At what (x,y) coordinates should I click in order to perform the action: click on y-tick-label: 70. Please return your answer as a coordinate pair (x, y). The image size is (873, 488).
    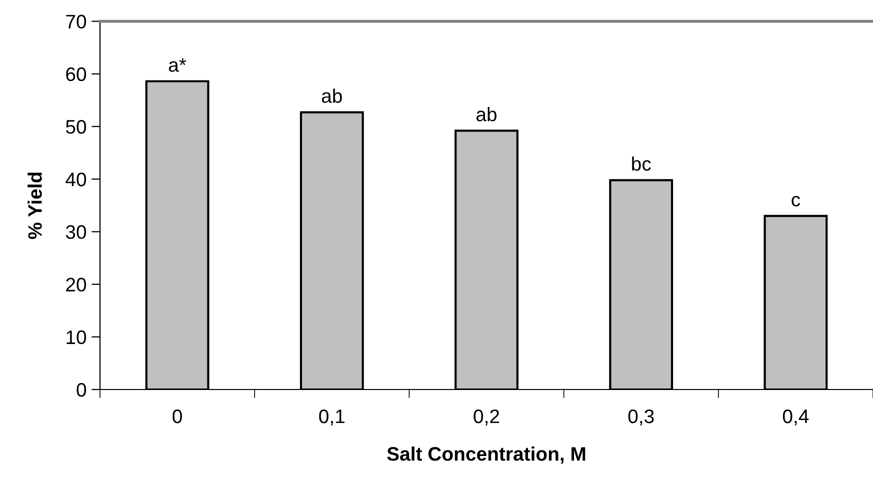
    Looking at the image, I should click on (76, 21).